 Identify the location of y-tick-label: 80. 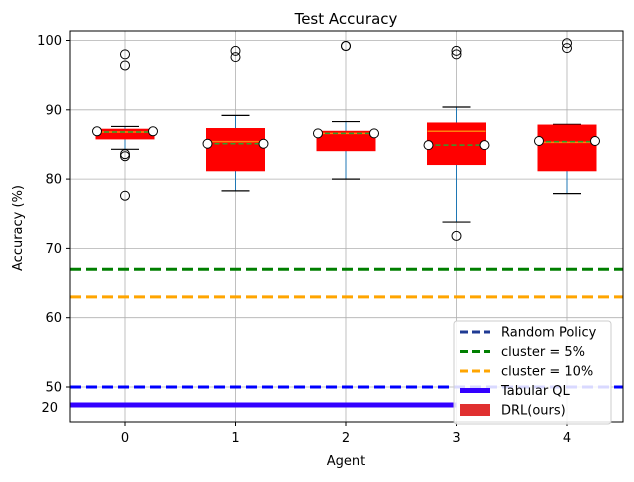
(53, 180).